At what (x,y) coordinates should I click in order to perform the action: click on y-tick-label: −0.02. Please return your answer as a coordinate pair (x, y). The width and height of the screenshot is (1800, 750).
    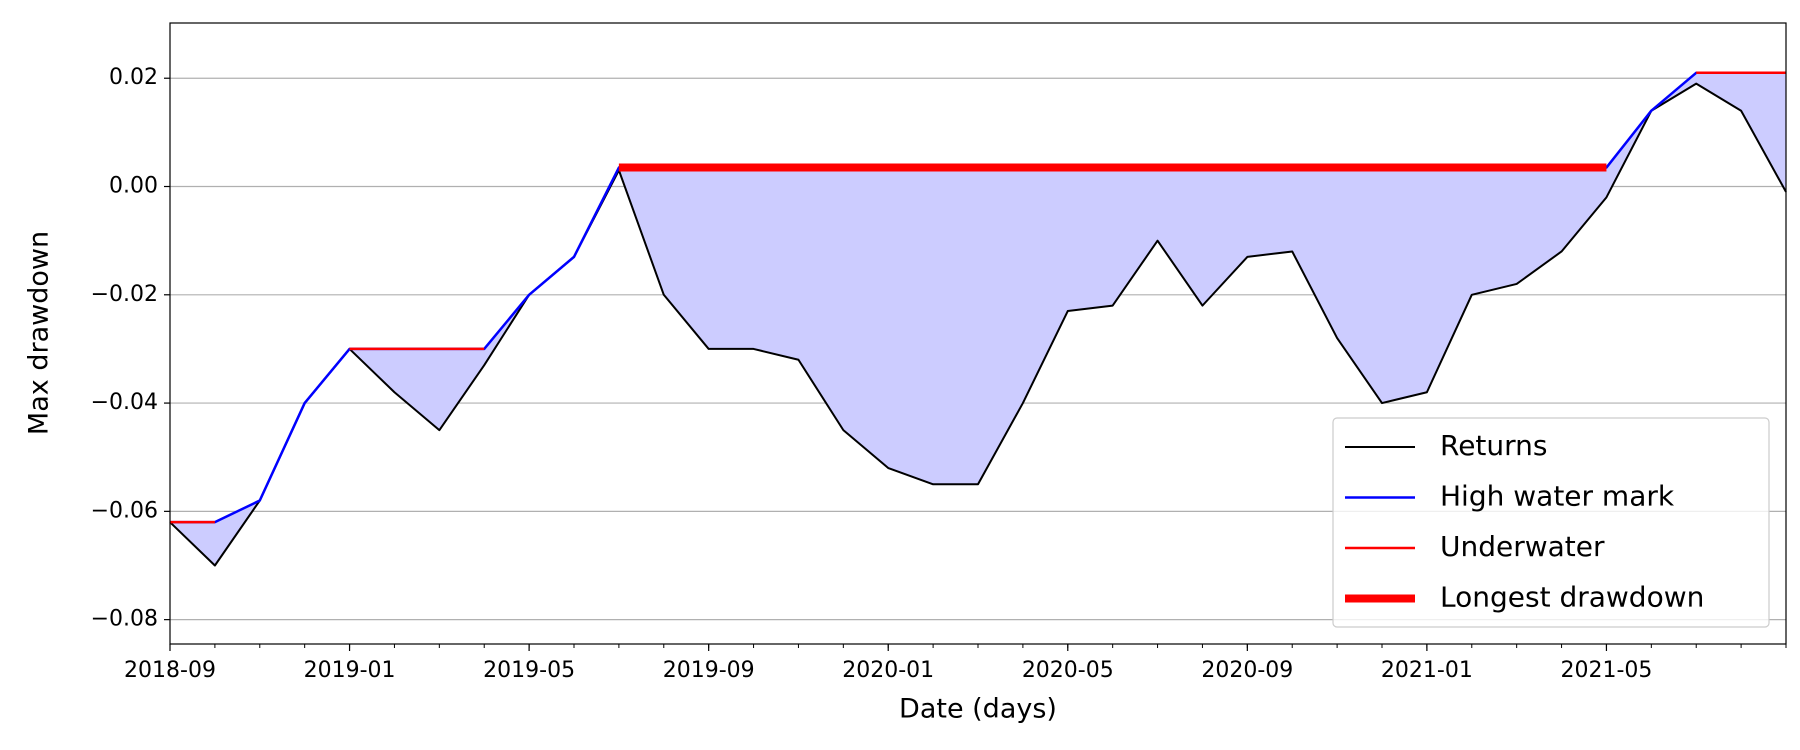
    Looking at the image, I should click on (124, 294).